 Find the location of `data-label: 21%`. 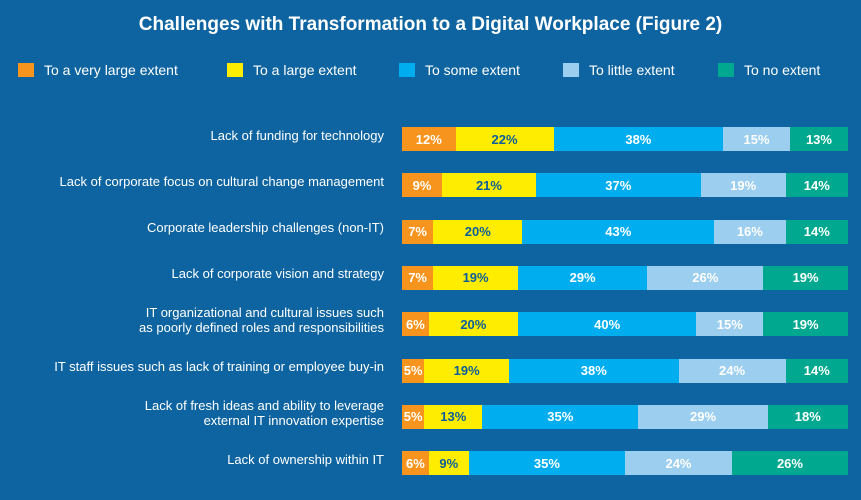

data-label: 21% is located at coordinates (488, 185).